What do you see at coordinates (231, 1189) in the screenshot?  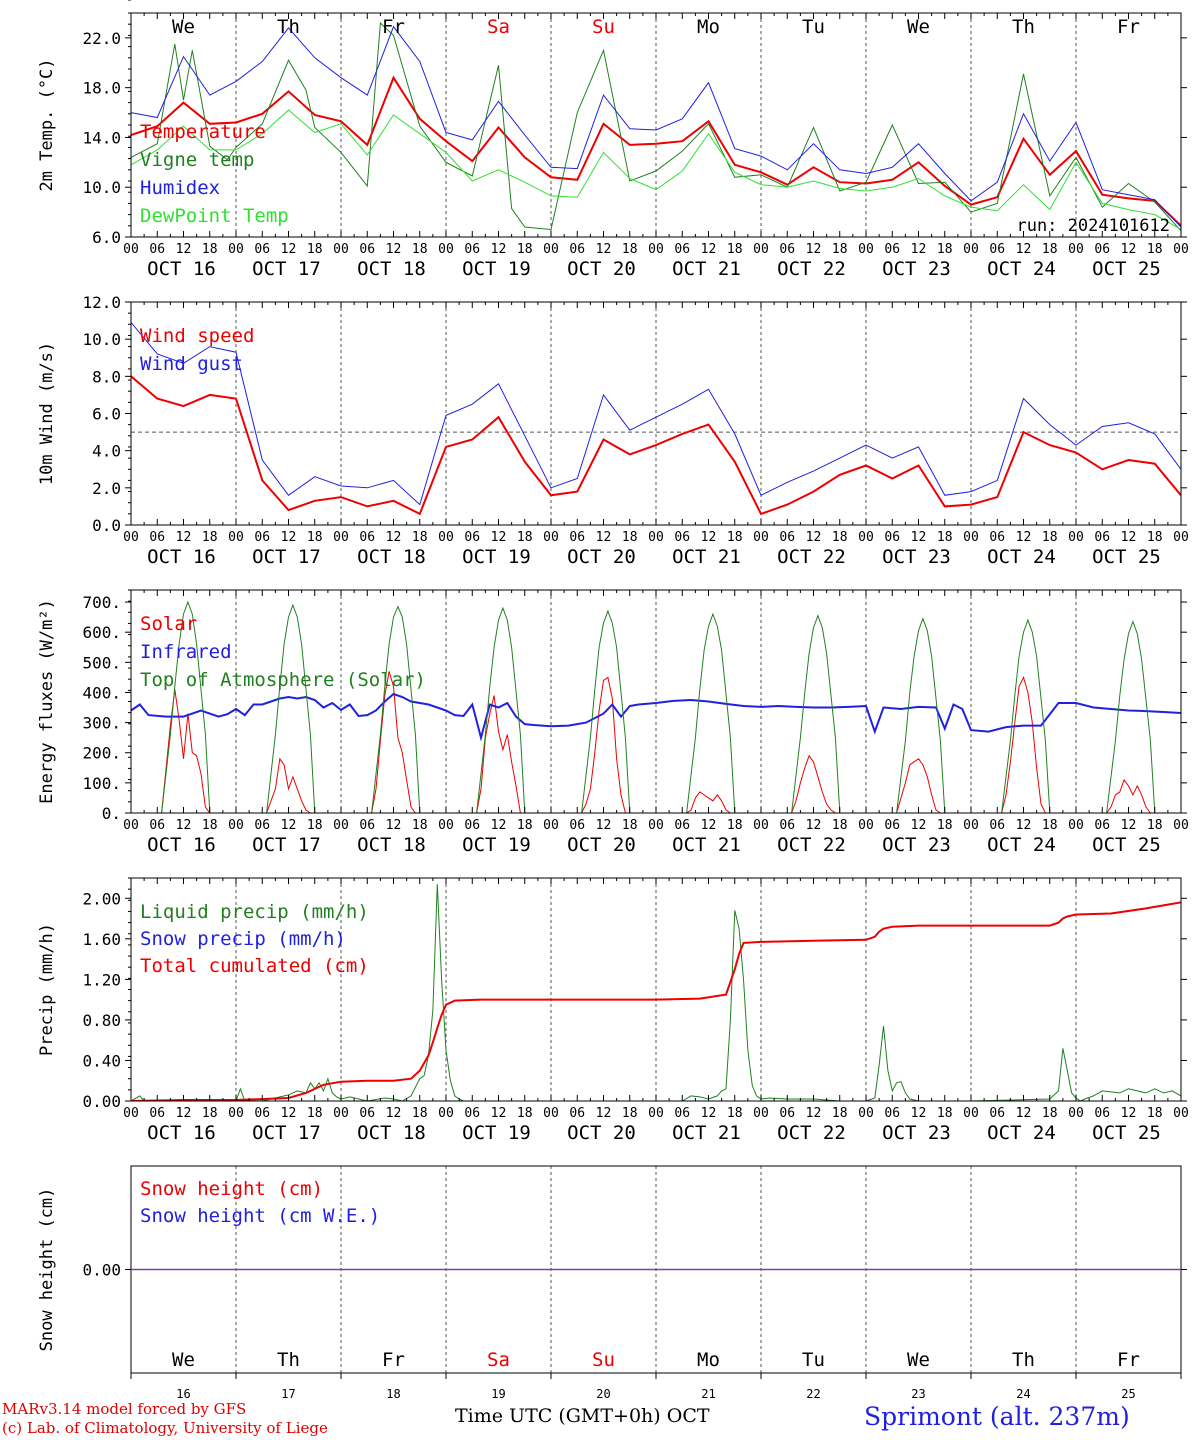 I see `legend-entry: Snow height (cm)` at bounding box center [231, 1189].